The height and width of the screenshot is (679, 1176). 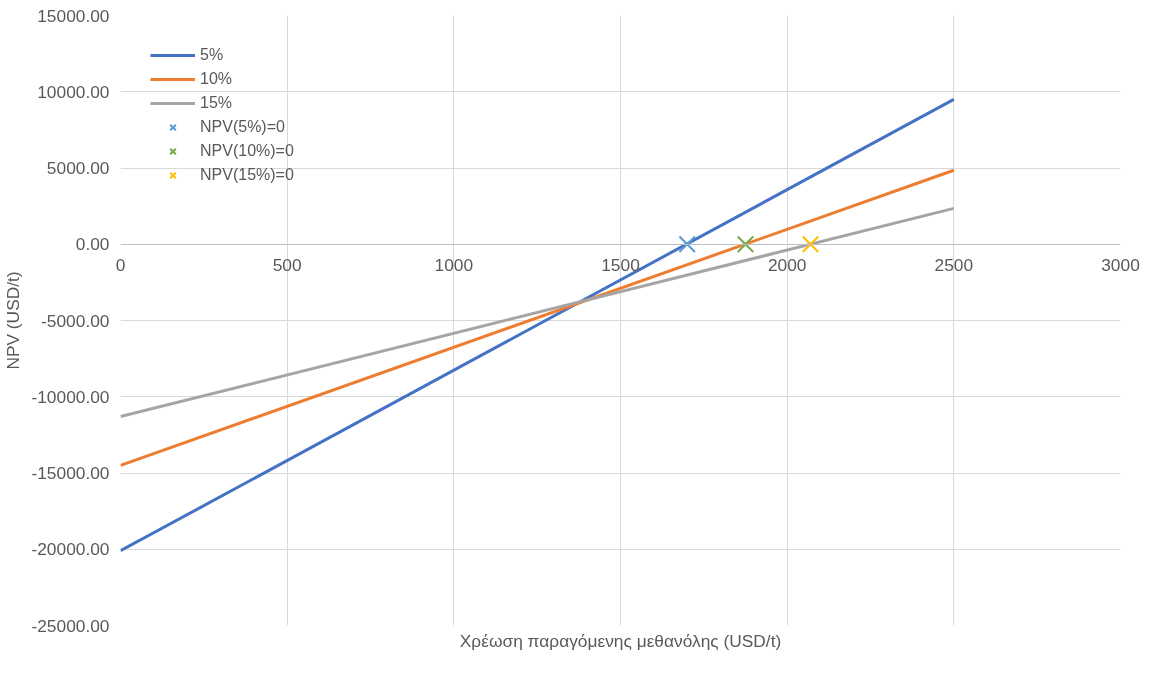 I want to click on legend-label: NPV(10%)=0, so click(x=247, y=151).